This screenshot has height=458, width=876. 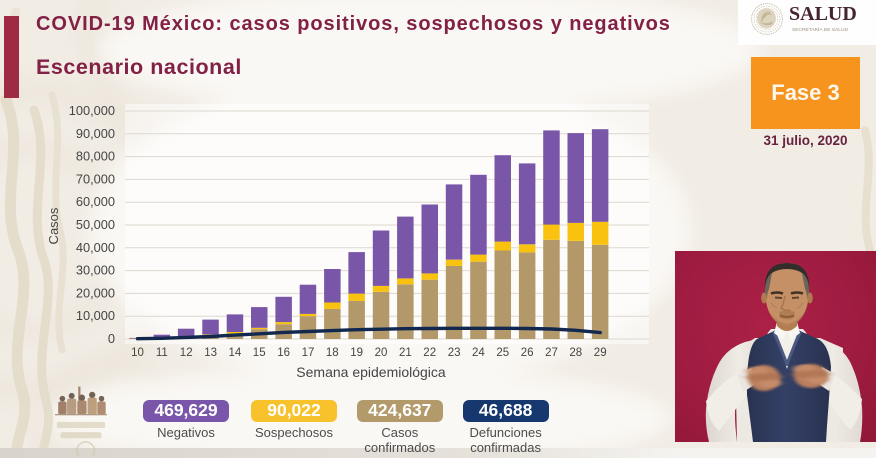 I want to click on svg-text: 21, so click(x=405, y=353).